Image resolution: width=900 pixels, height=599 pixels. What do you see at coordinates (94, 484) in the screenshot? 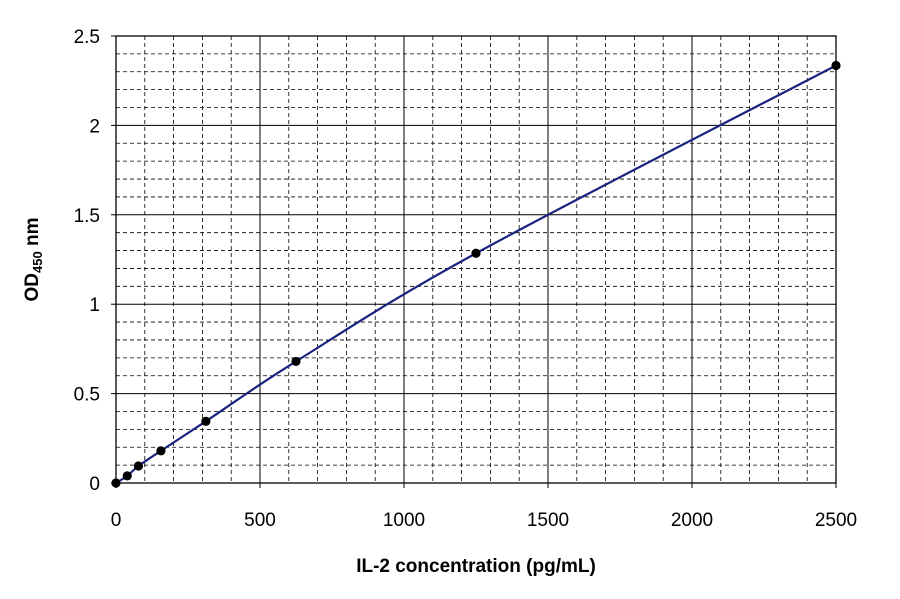
I see `y-tick-label: 0` at bounding box center [94, 484].